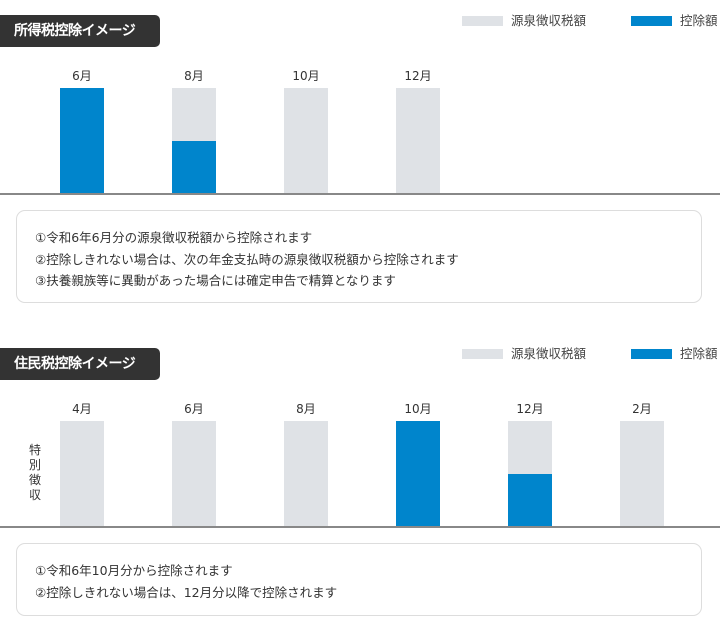 Image resolution: width=720 pixels, height=632 pixels. Describe the element at coordinates (642, 409) in the screenshot. I see `tick-label: 2月` at that location.